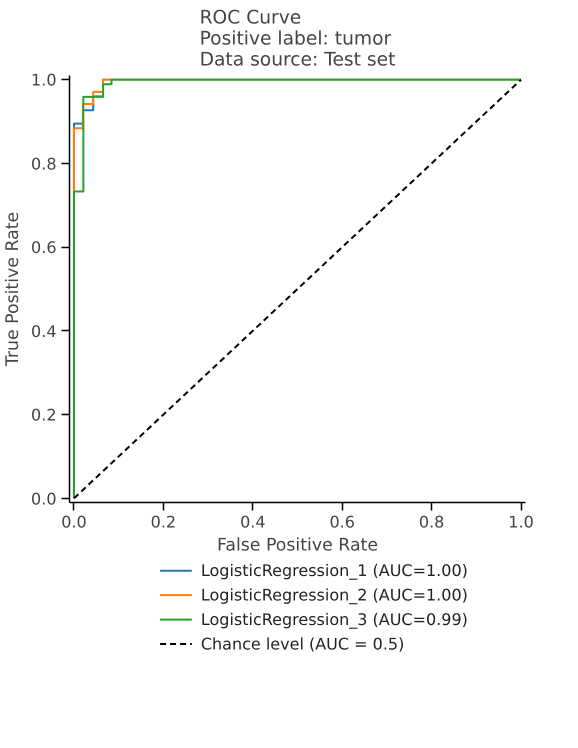 Image resolution: width=578 pixels, height=748 pixels. What do you see at coordinates (44, 248) in the screenshot?
I see `y-tick-label: 0.6` at bounding box center [44, 248].